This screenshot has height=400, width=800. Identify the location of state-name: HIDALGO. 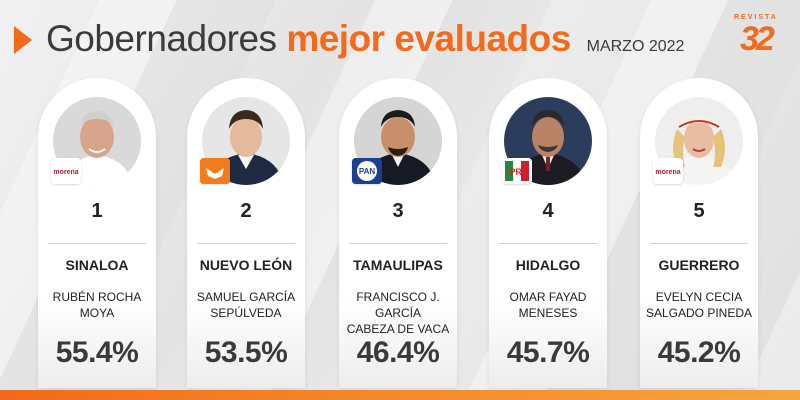
(548, 265).